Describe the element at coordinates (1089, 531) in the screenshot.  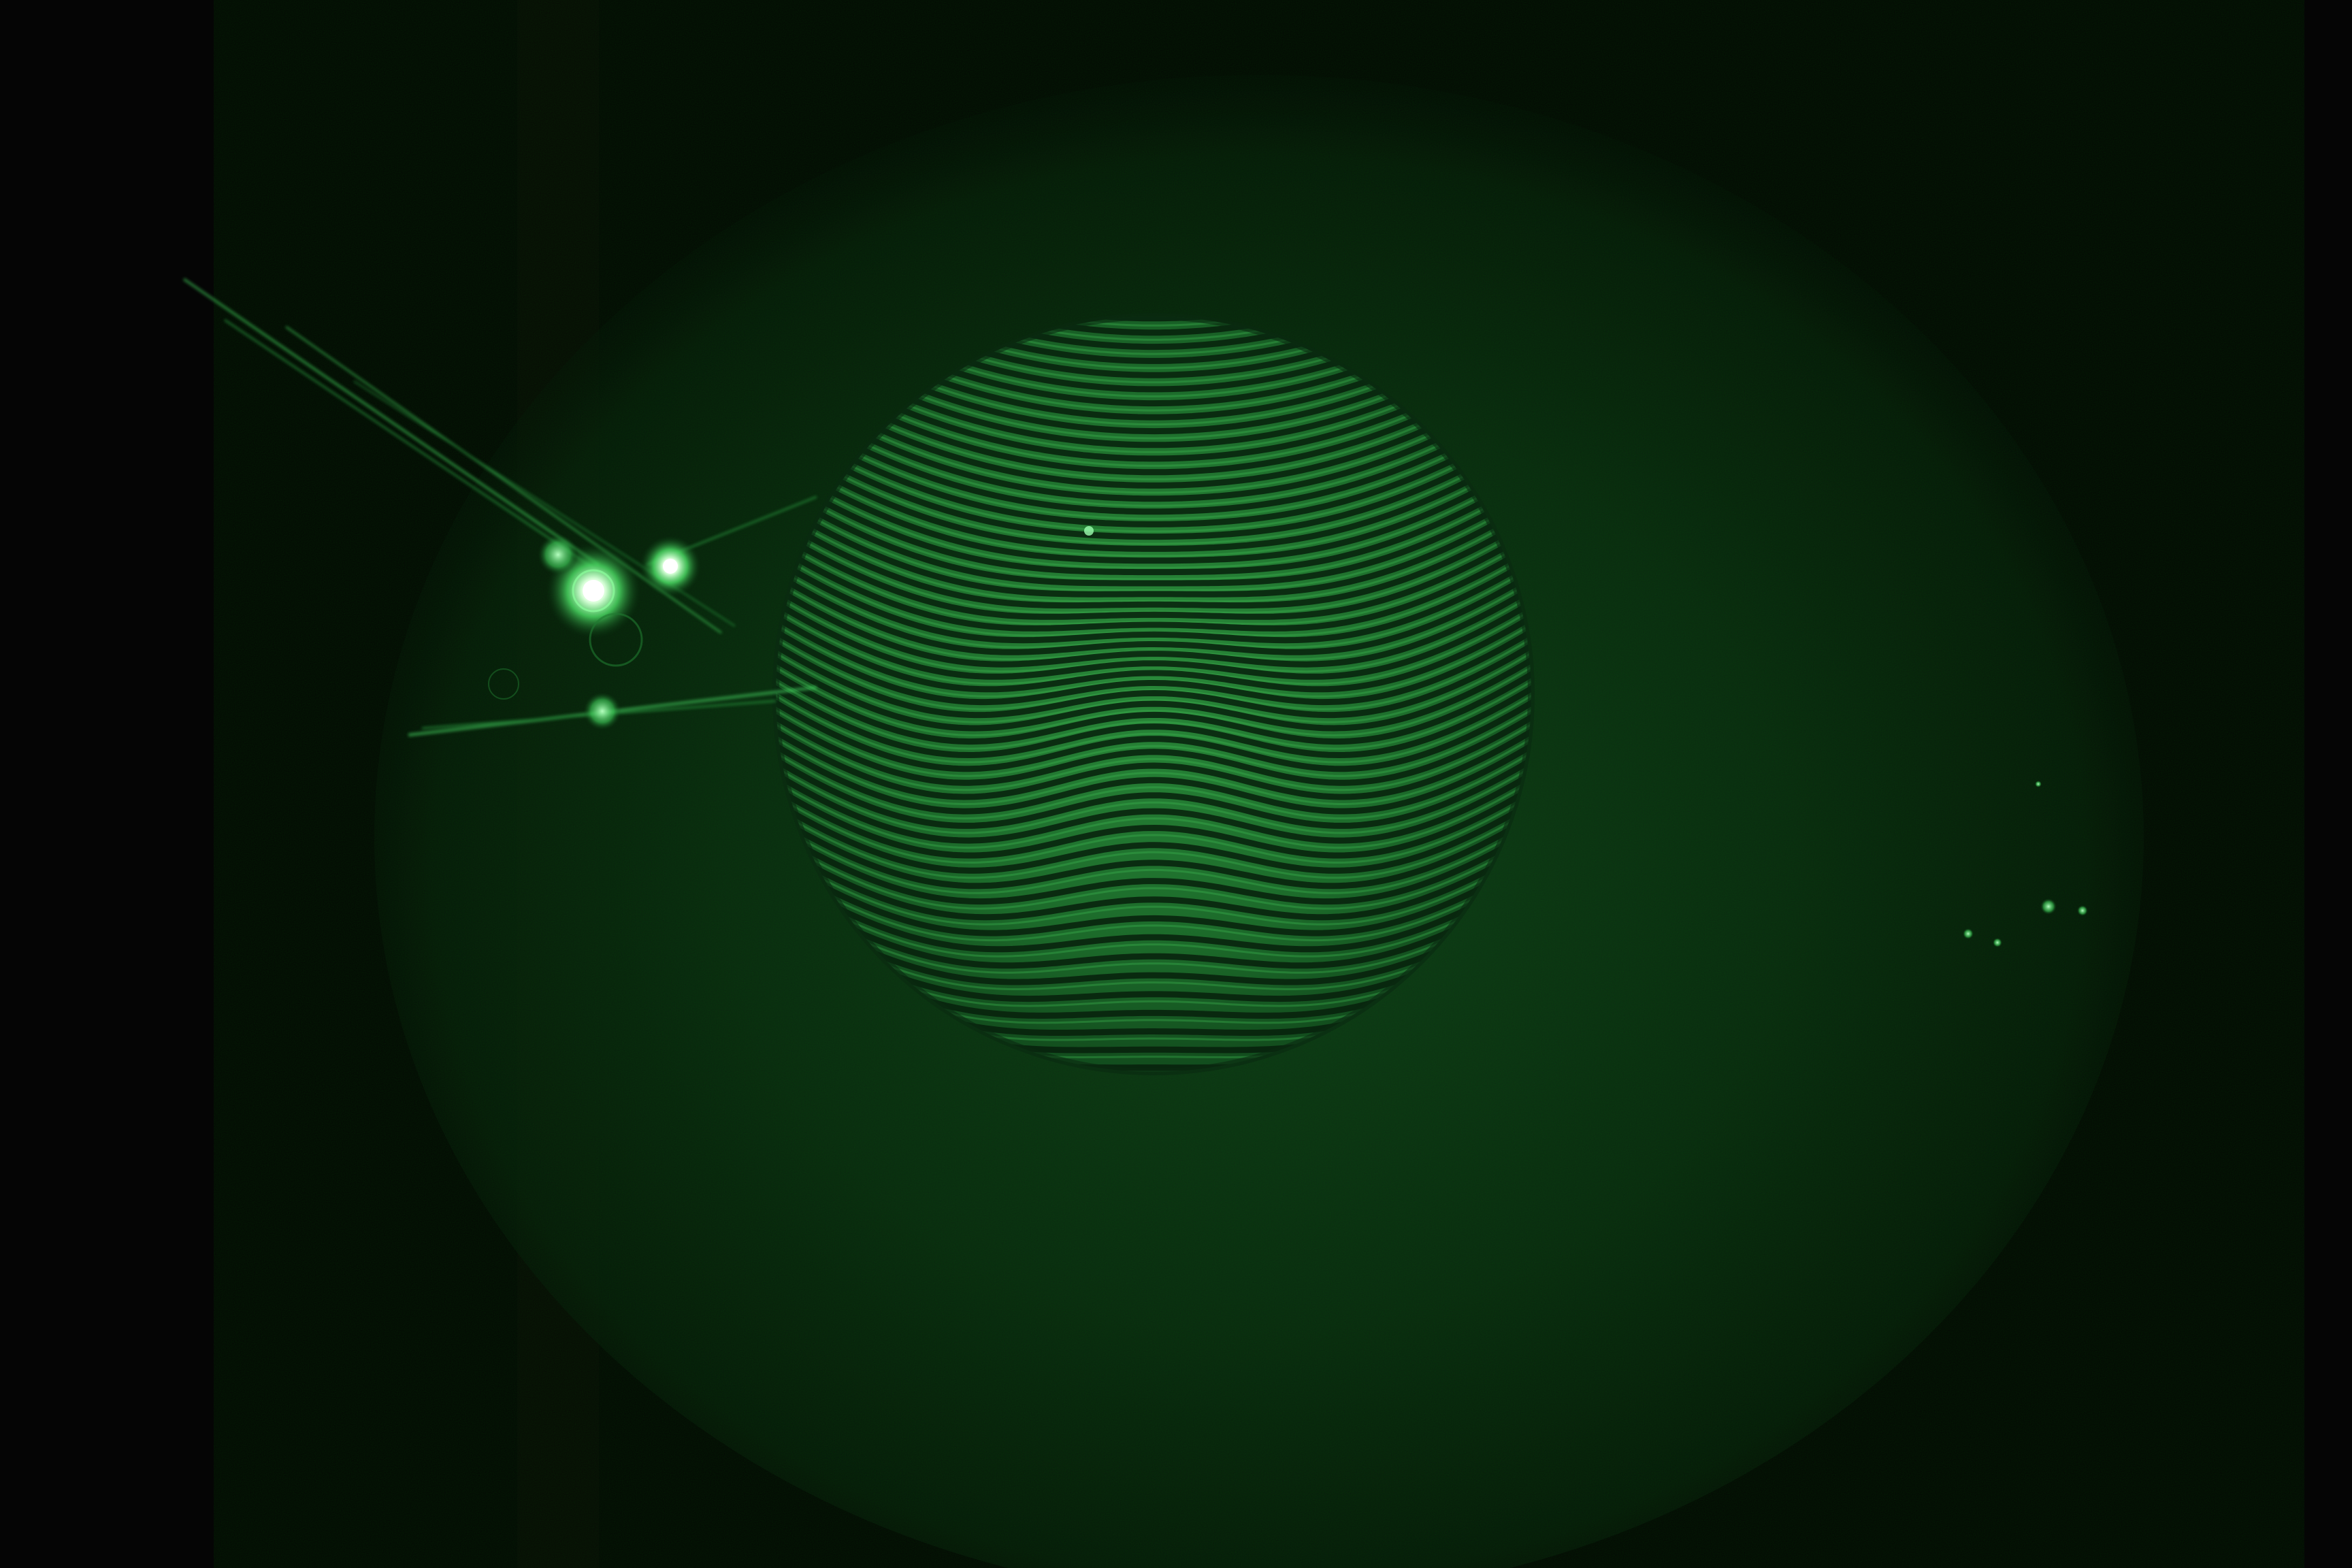
I see `disk-speck` at that location.